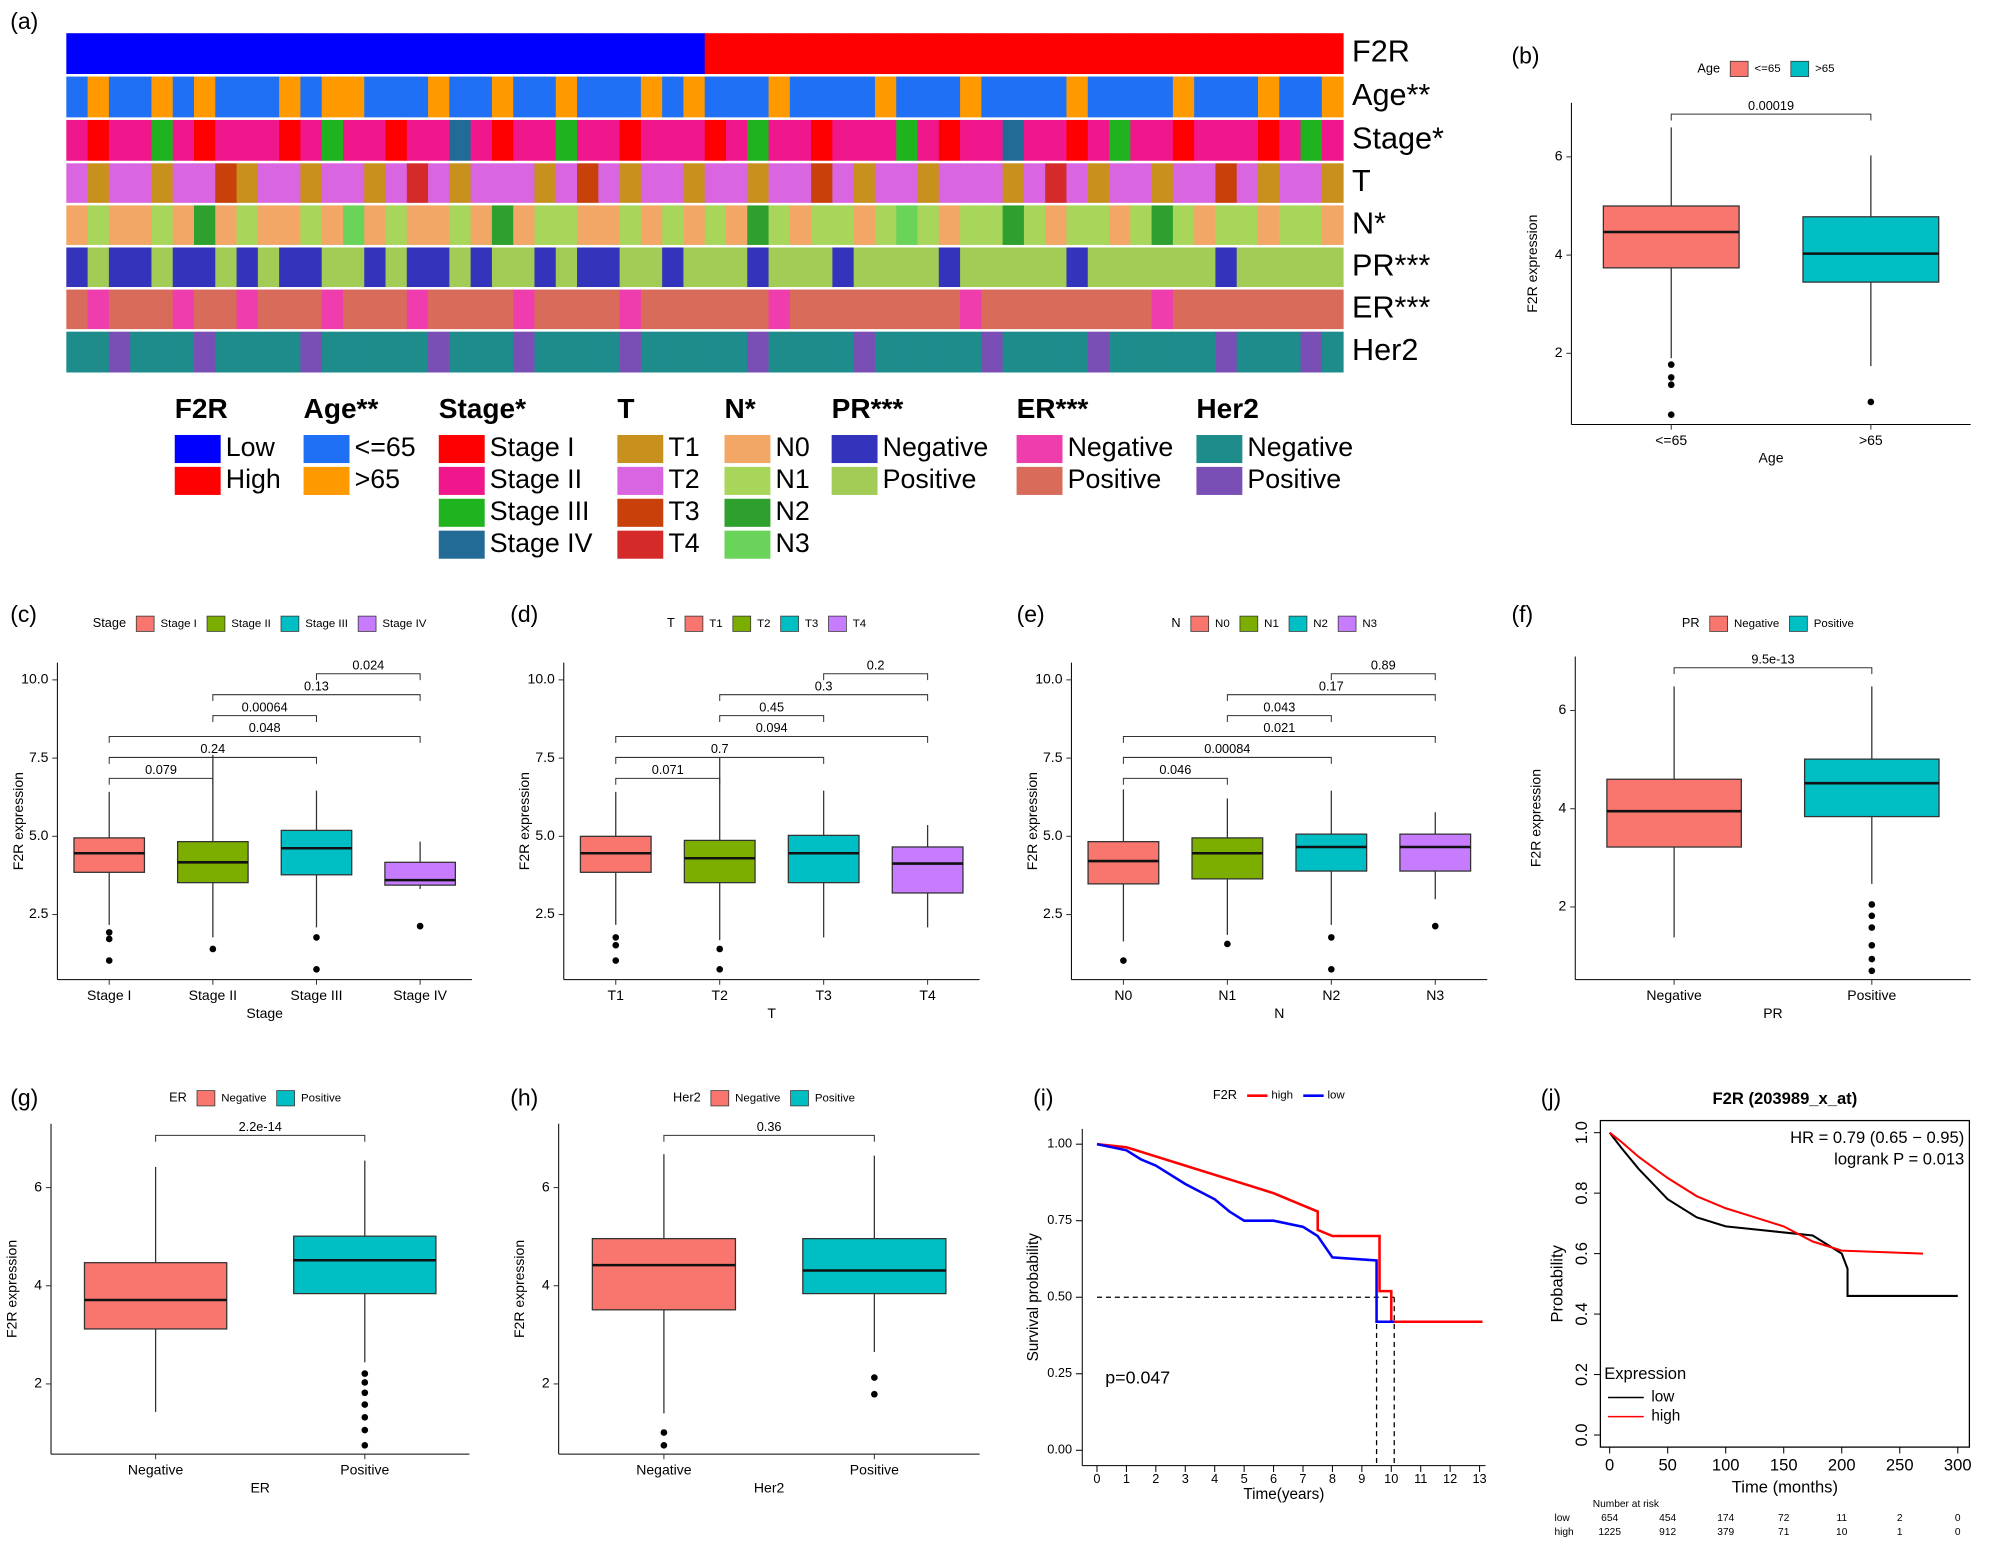  Describe the element at coordinates (1059, 1449) in the screenshot. I see `y-tick-label: 0.00` at that location.